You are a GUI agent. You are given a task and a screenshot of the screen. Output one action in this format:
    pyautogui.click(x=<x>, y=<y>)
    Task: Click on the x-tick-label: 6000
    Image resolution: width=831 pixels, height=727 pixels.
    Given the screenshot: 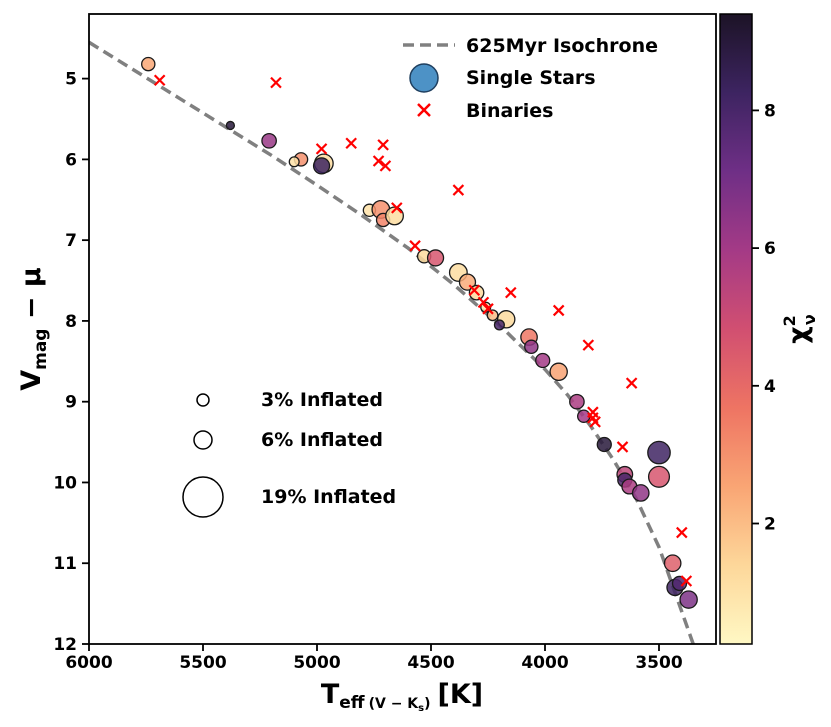 What is the action you would take?
    pyautogui.click(x=88, y=663)
    